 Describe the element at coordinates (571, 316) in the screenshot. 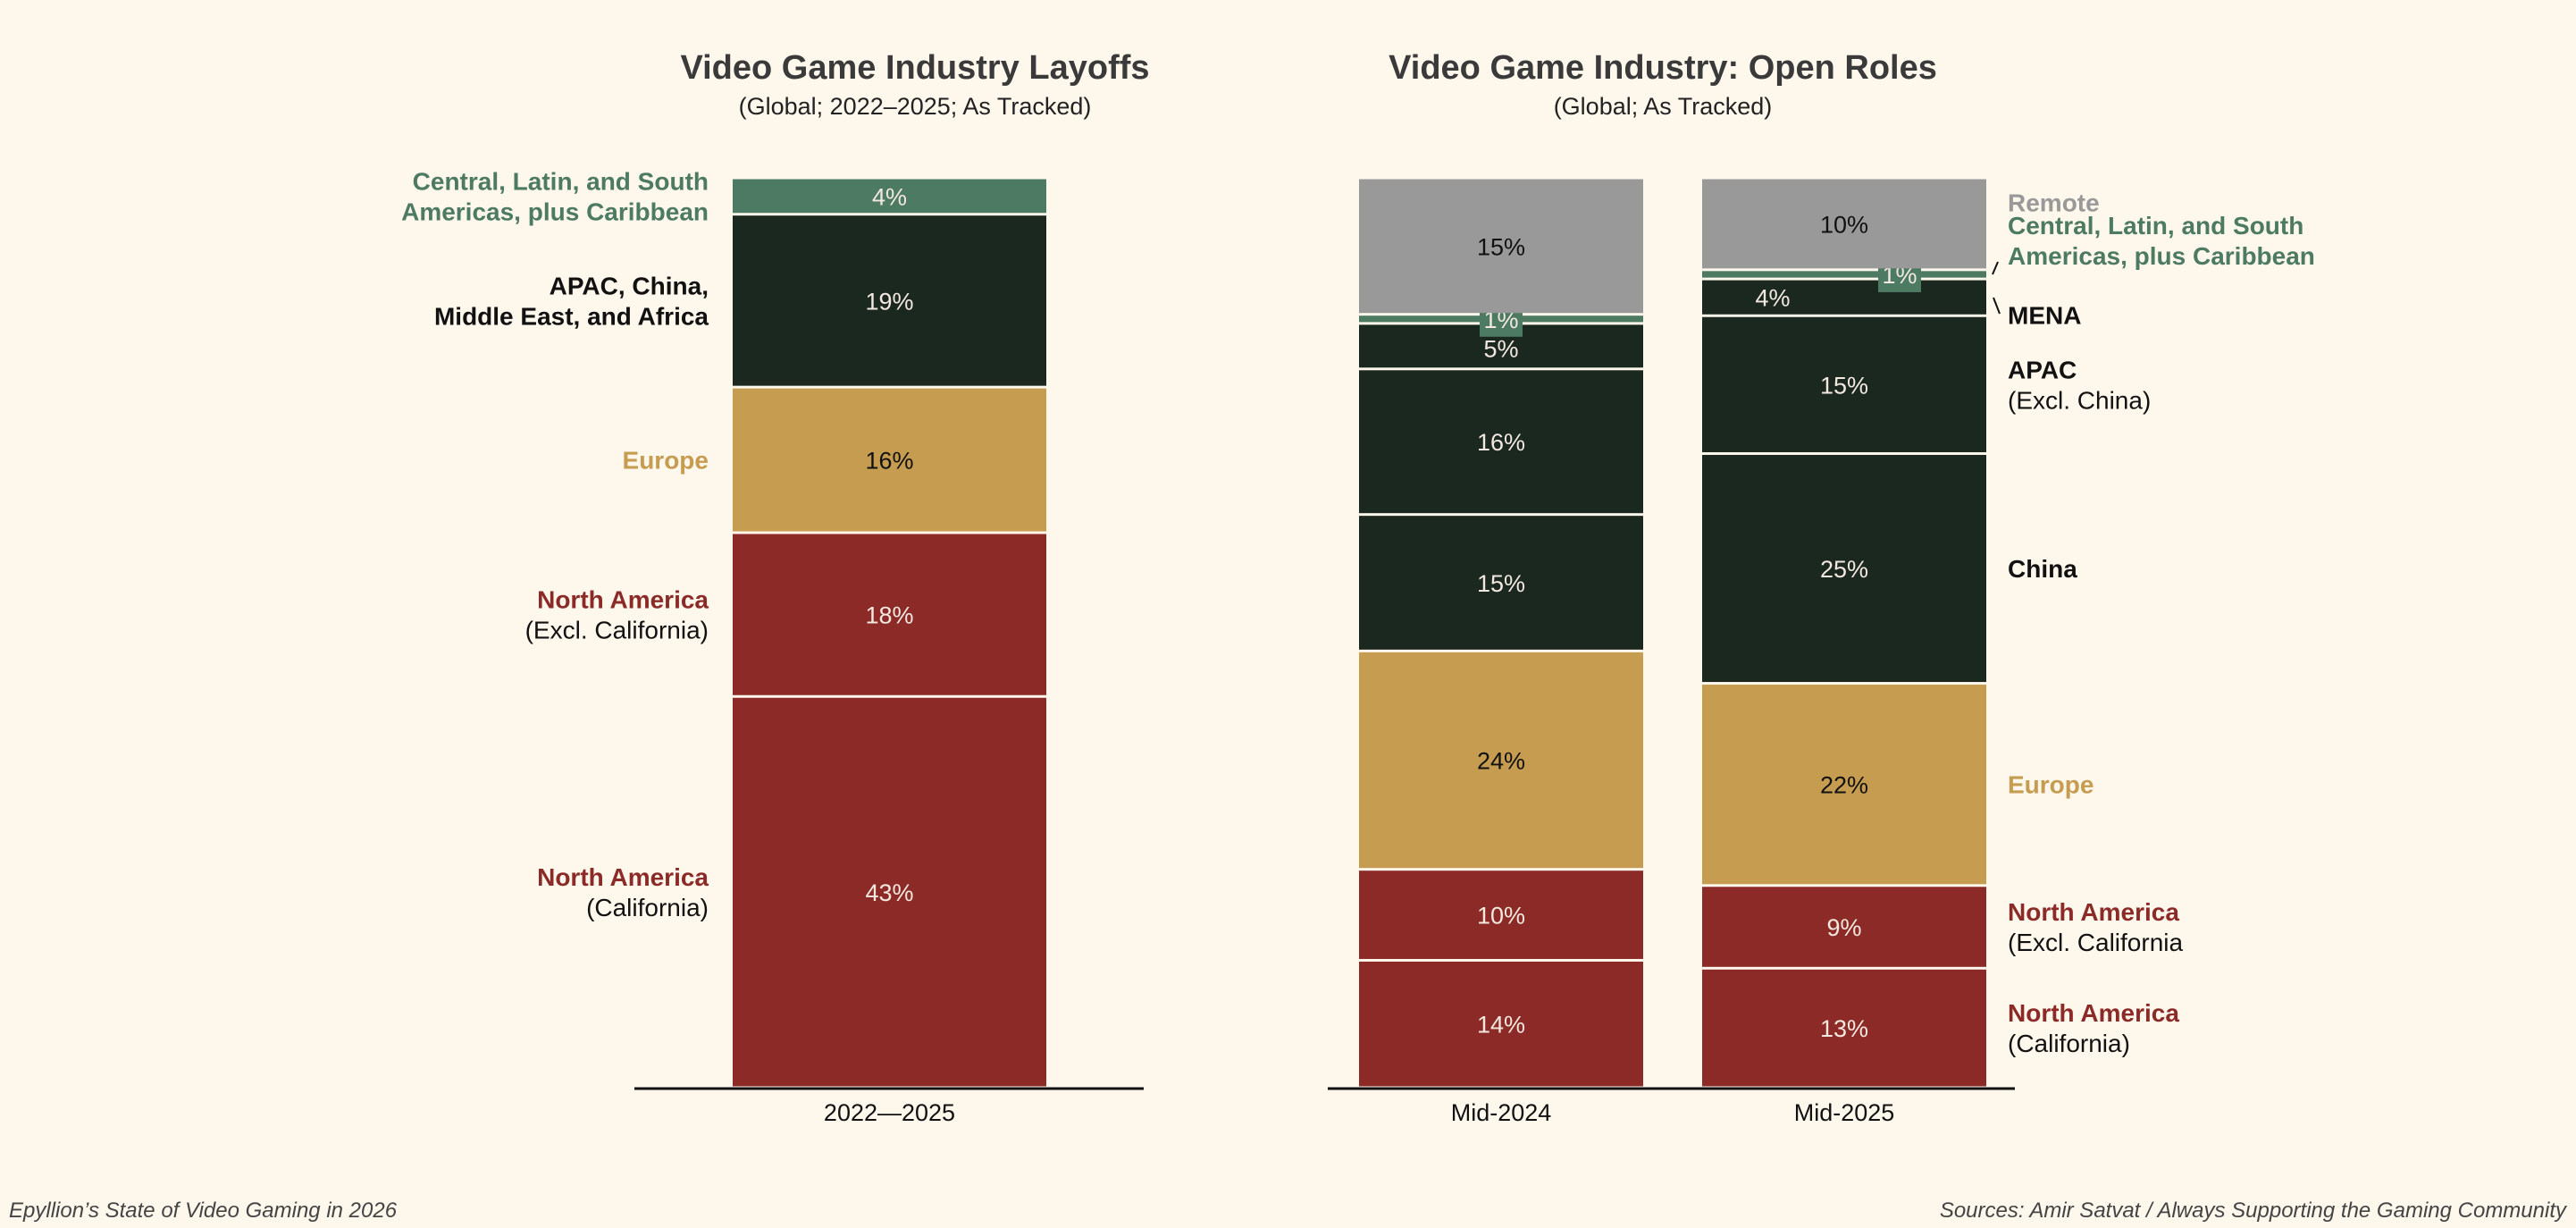

I see `series-label: Middle East, and Africa` at that location.